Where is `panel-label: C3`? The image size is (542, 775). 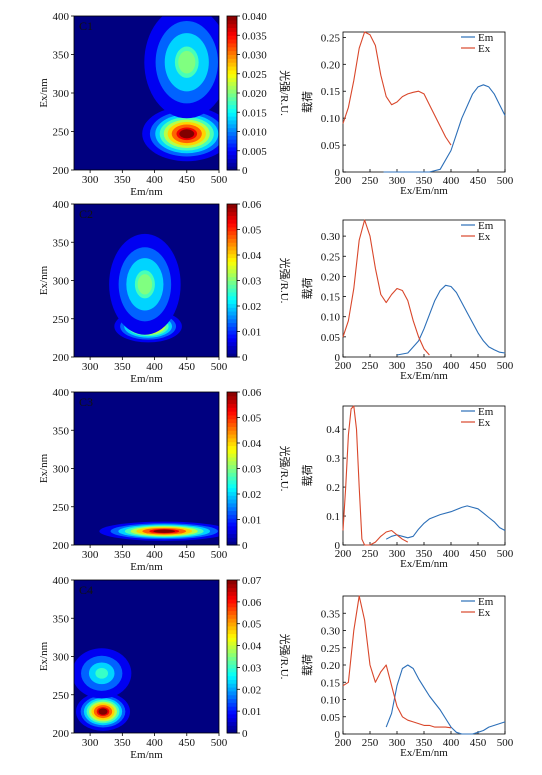 panel-label: C3 is located at coordinates (86, 402).